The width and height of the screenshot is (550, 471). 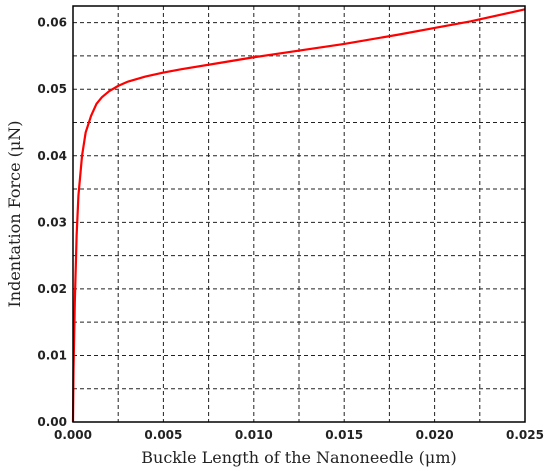 I want to click on y-tick-label: 0.00, so click(x=52, y=422).